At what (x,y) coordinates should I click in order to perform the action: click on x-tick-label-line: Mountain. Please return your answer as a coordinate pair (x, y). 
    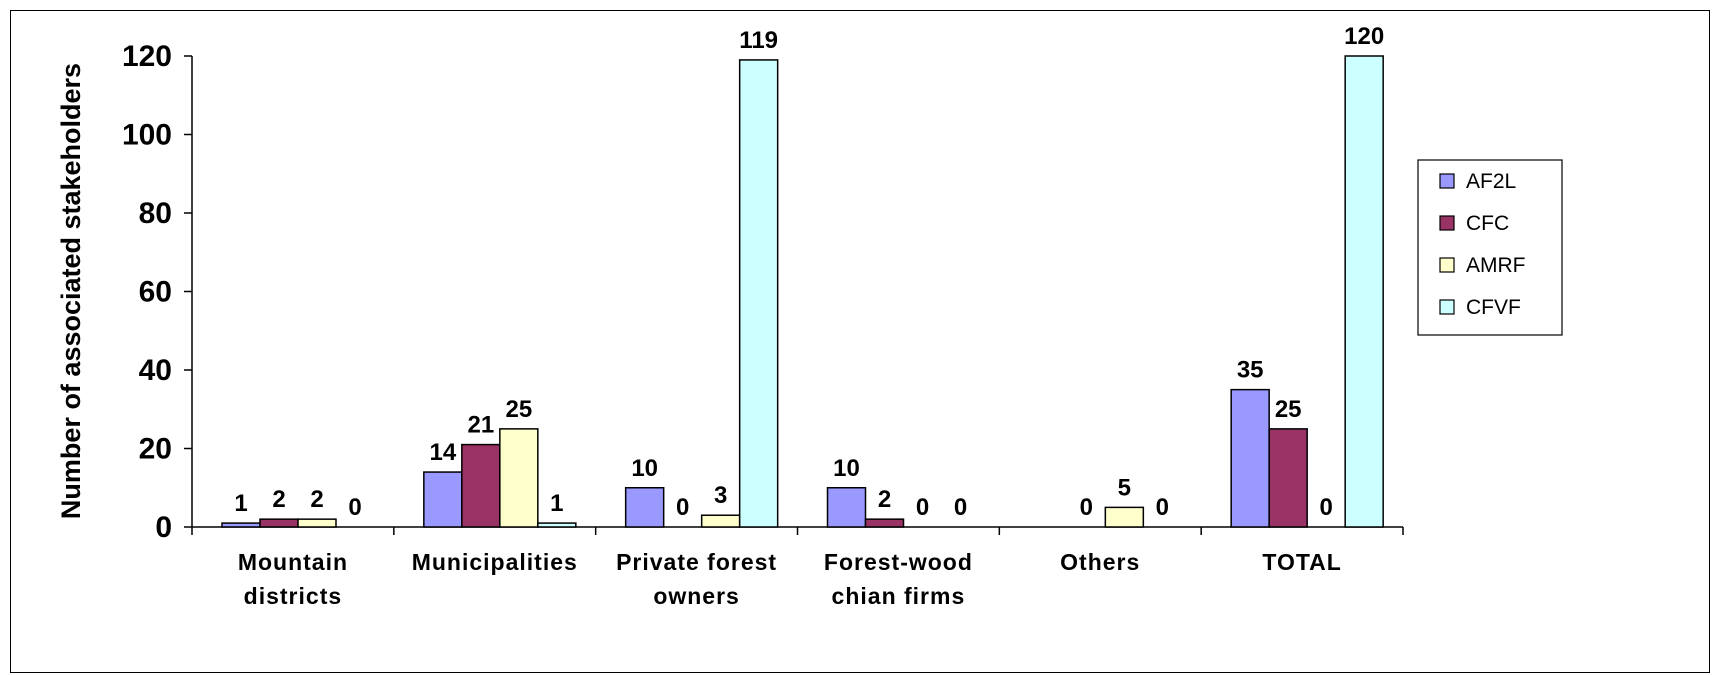
    Looking at the image, I should click on (293, 562).